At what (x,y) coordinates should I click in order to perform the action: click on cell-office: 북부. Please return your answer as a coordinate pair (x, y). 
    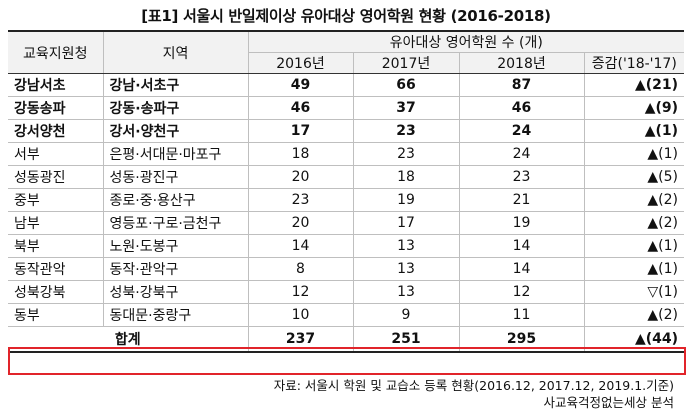
    Looking at the image, I should click on (56, 246).